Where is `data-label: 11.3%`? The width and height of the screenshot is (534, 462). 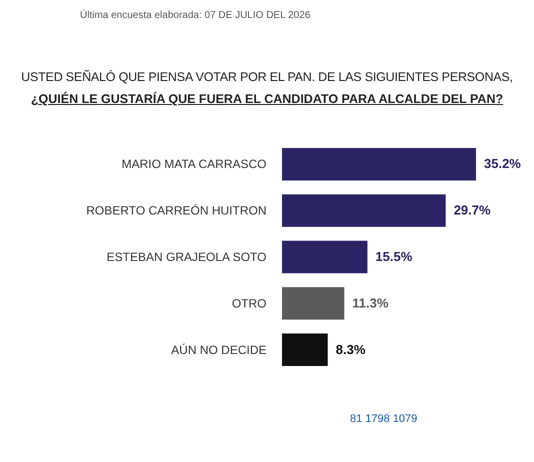 data-label: 11.3% is located at coordinates (370, 302).